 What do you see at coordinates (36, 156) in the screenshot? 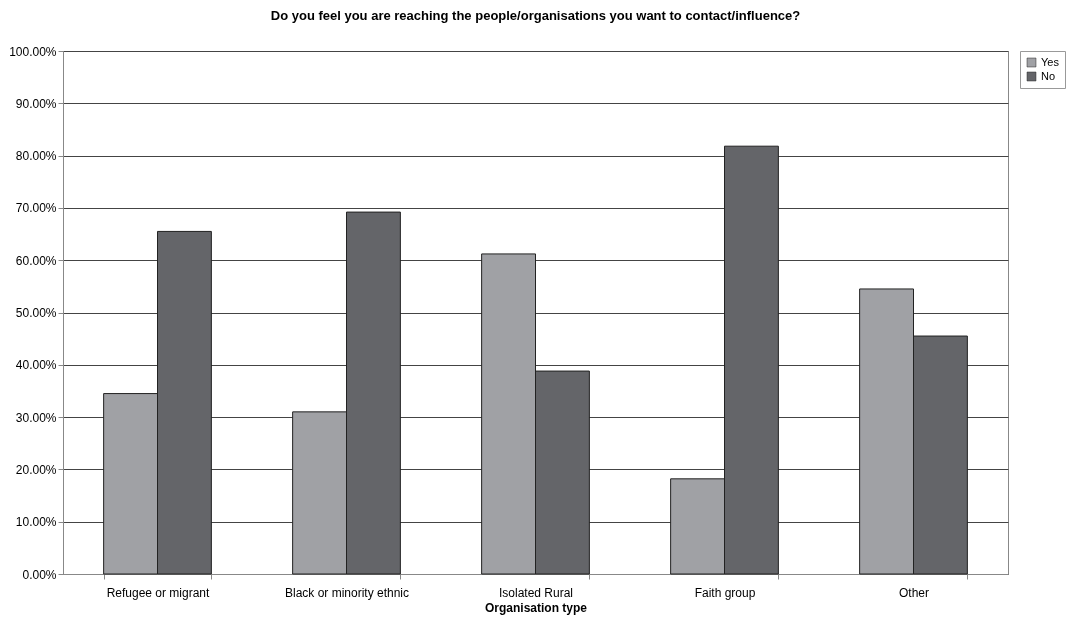
I see `y-tick-label: 80.00%` at bounding box center [36, 156].